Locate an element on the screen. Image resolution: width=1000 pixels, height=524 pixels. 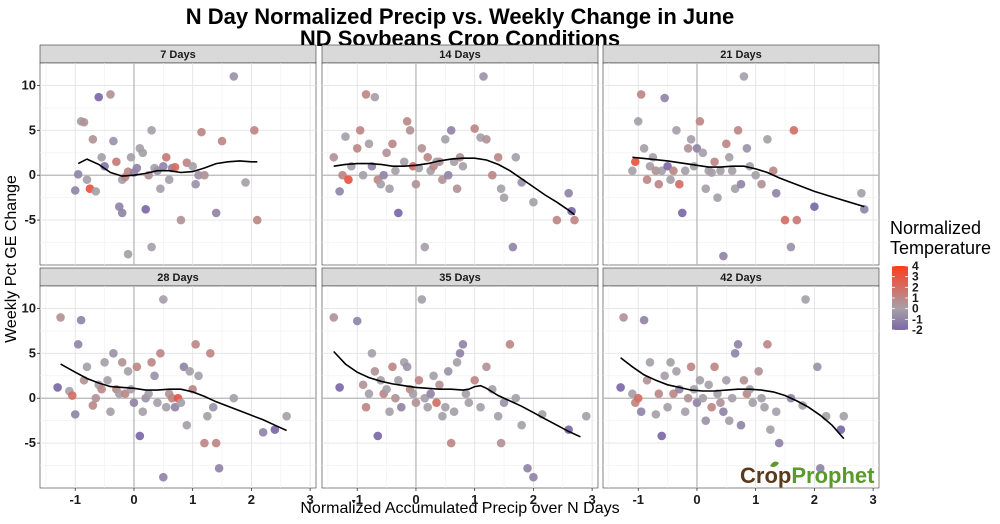
logo-leaf-icon is located at coordinates (774, 464).